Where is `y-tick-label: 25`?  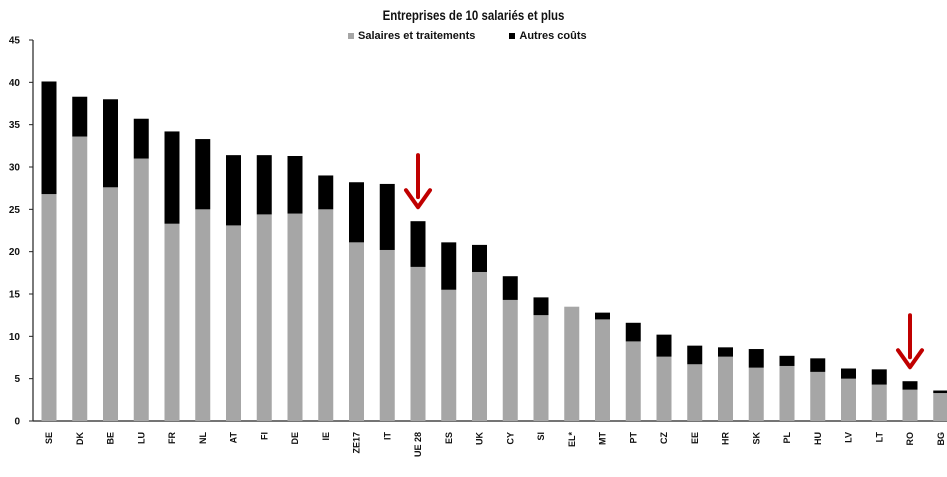 y-tick-label: 25 is located at coordinates (15, 210).